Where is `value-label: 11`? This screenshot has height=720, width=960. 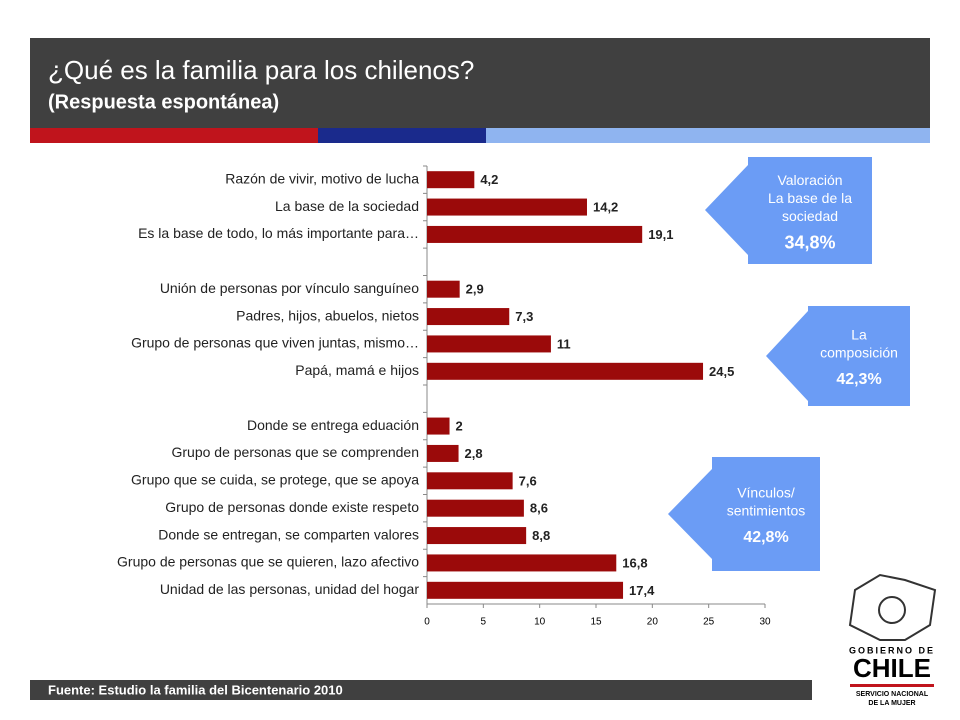 value-label: 11 is located at coordinates (564, 343).